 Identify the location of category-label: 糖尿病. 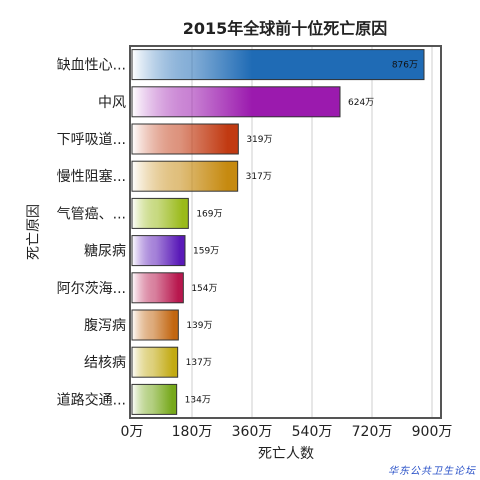
(105, 252).